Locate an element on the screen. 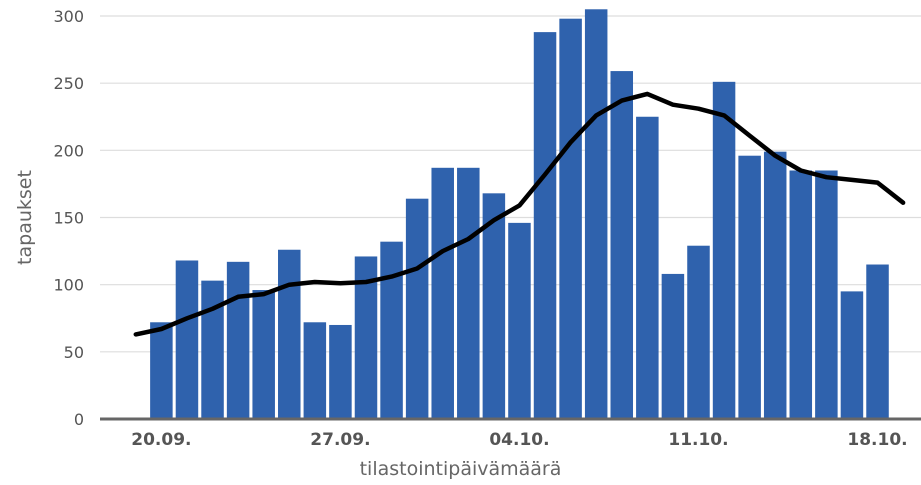 The image size is (921, 485). y-tick-label-150: 150 is located at coordinates (68, 218).